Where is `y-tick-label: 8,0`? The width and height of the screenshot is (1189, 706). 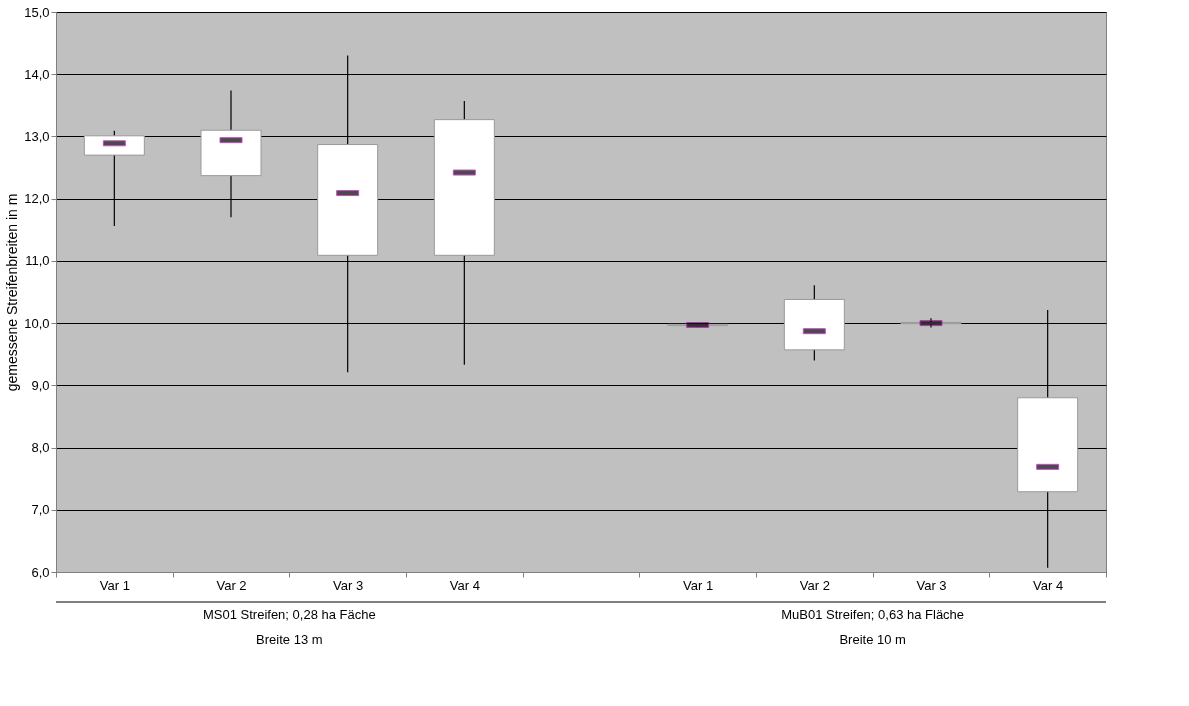
y-tick-label: 8,0 is located at coordinates (40, 448).